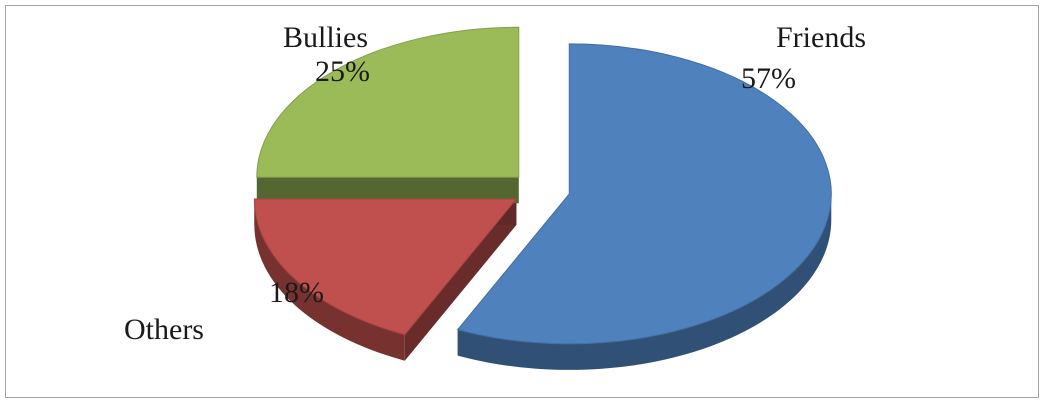 The height and width of the screenshot is (400, 1043). I want to click on slice-percent-friends: 57%, so click(768, 78).